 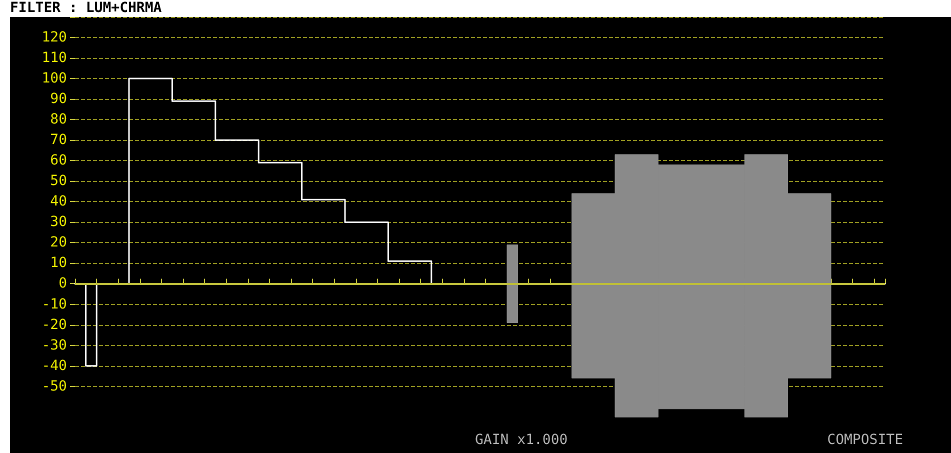 What do you see at coordinates (54, 58) in the screenshot?
I see `y-tick-label: 110` at bounding box center [54, 58].